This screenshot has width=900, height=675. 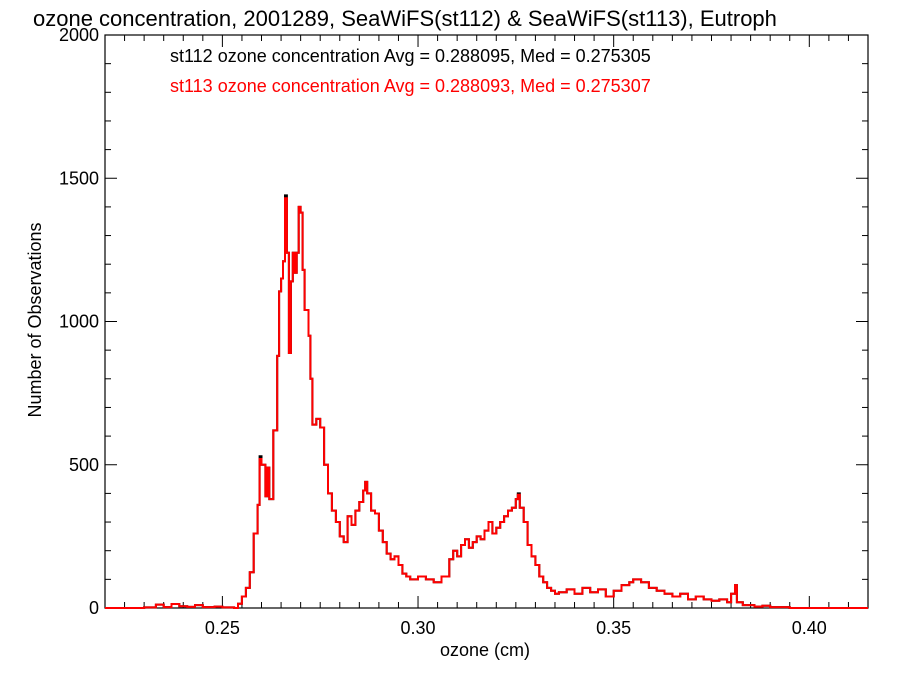 I want to click on x-tick-label: 0.40, so click(x=809, y=628).